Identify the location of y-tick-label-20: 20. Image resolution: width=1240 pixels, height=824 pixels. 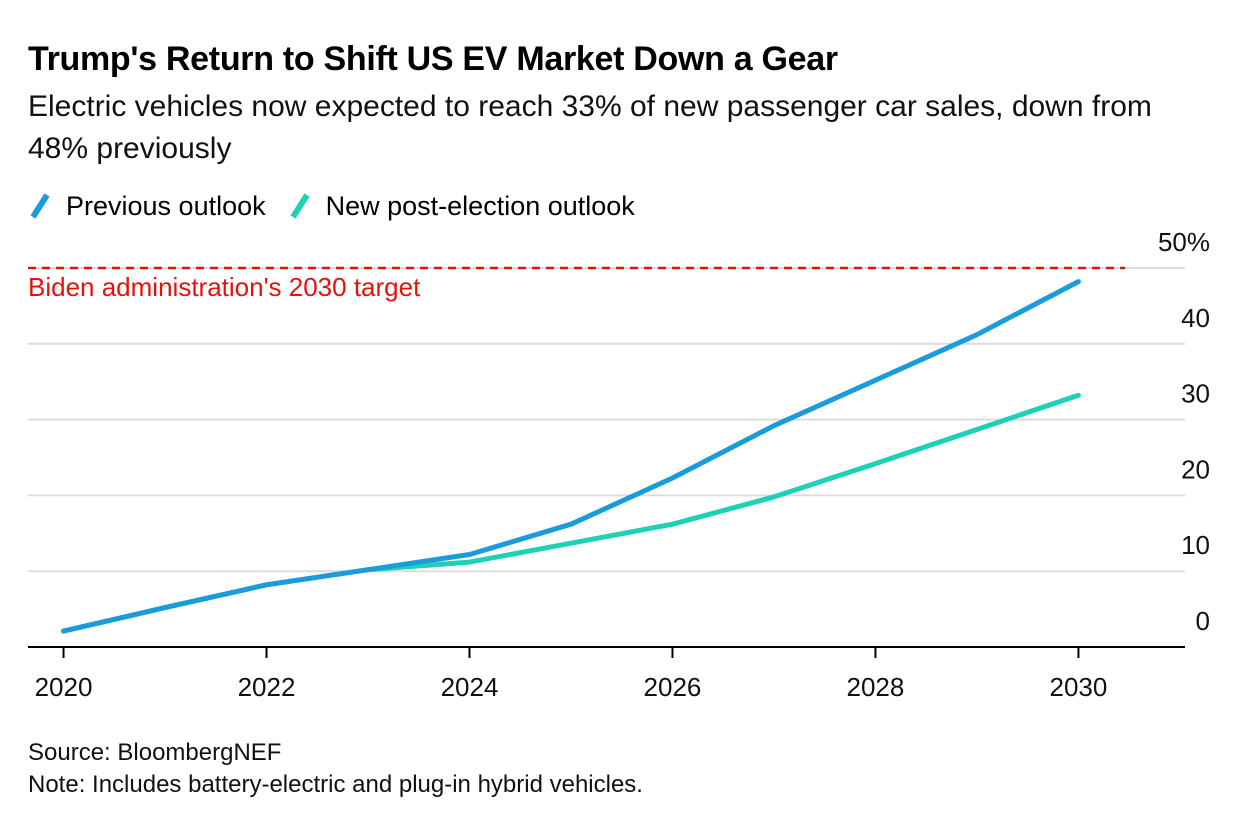
(1195, 469).